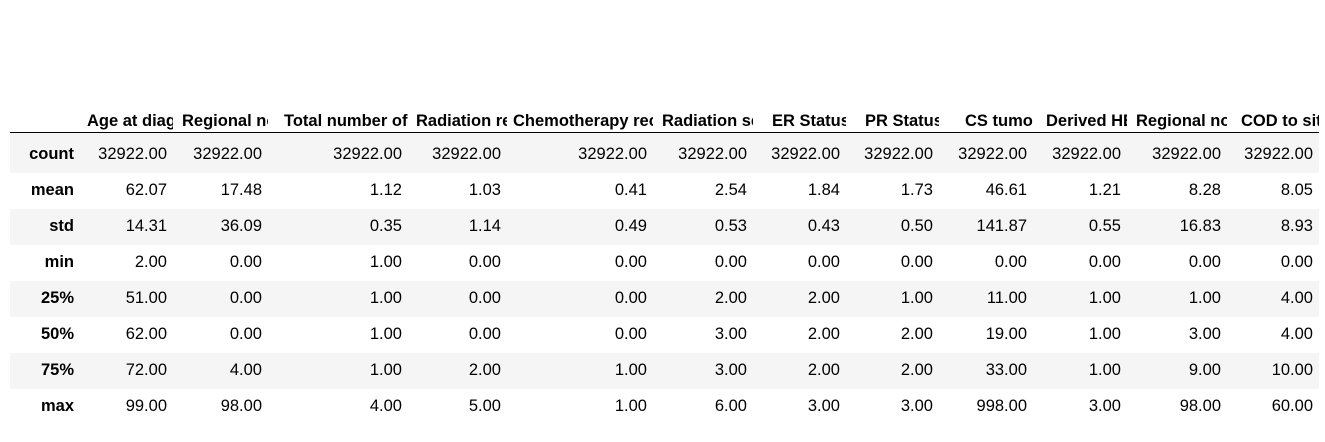  I want to click on column-header: Chemotherapy recode, so click(580, 66).